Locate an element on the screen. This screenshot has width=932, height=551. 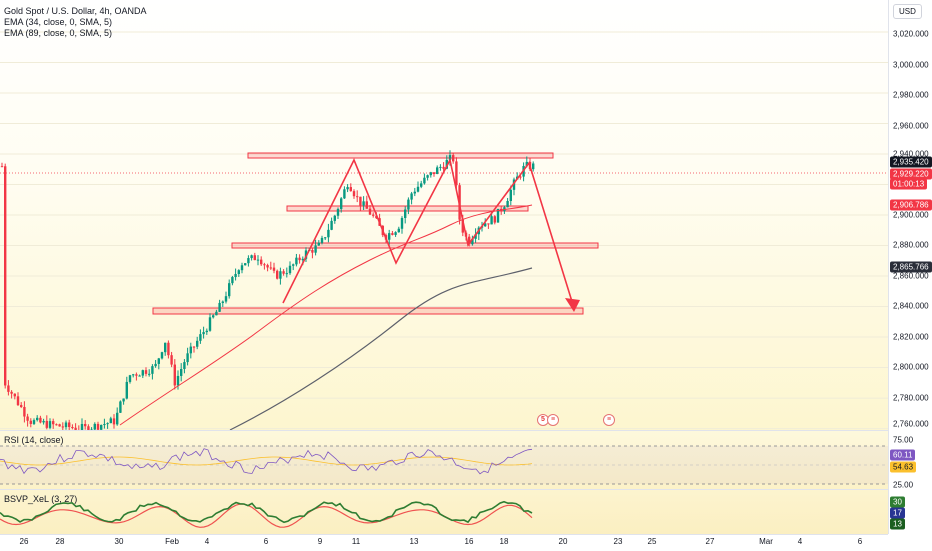
rsi-ma-line is located at coordinates (266, 461).